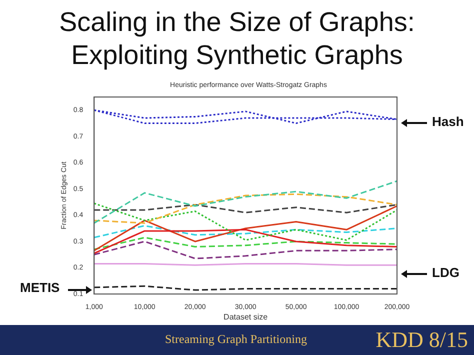 This screenshot has height=355, width=474. What do you see at coordinates (246, 317) in the screenshot?
I see `x-axis-title: Dataset size` at bounding box center [246, 317].